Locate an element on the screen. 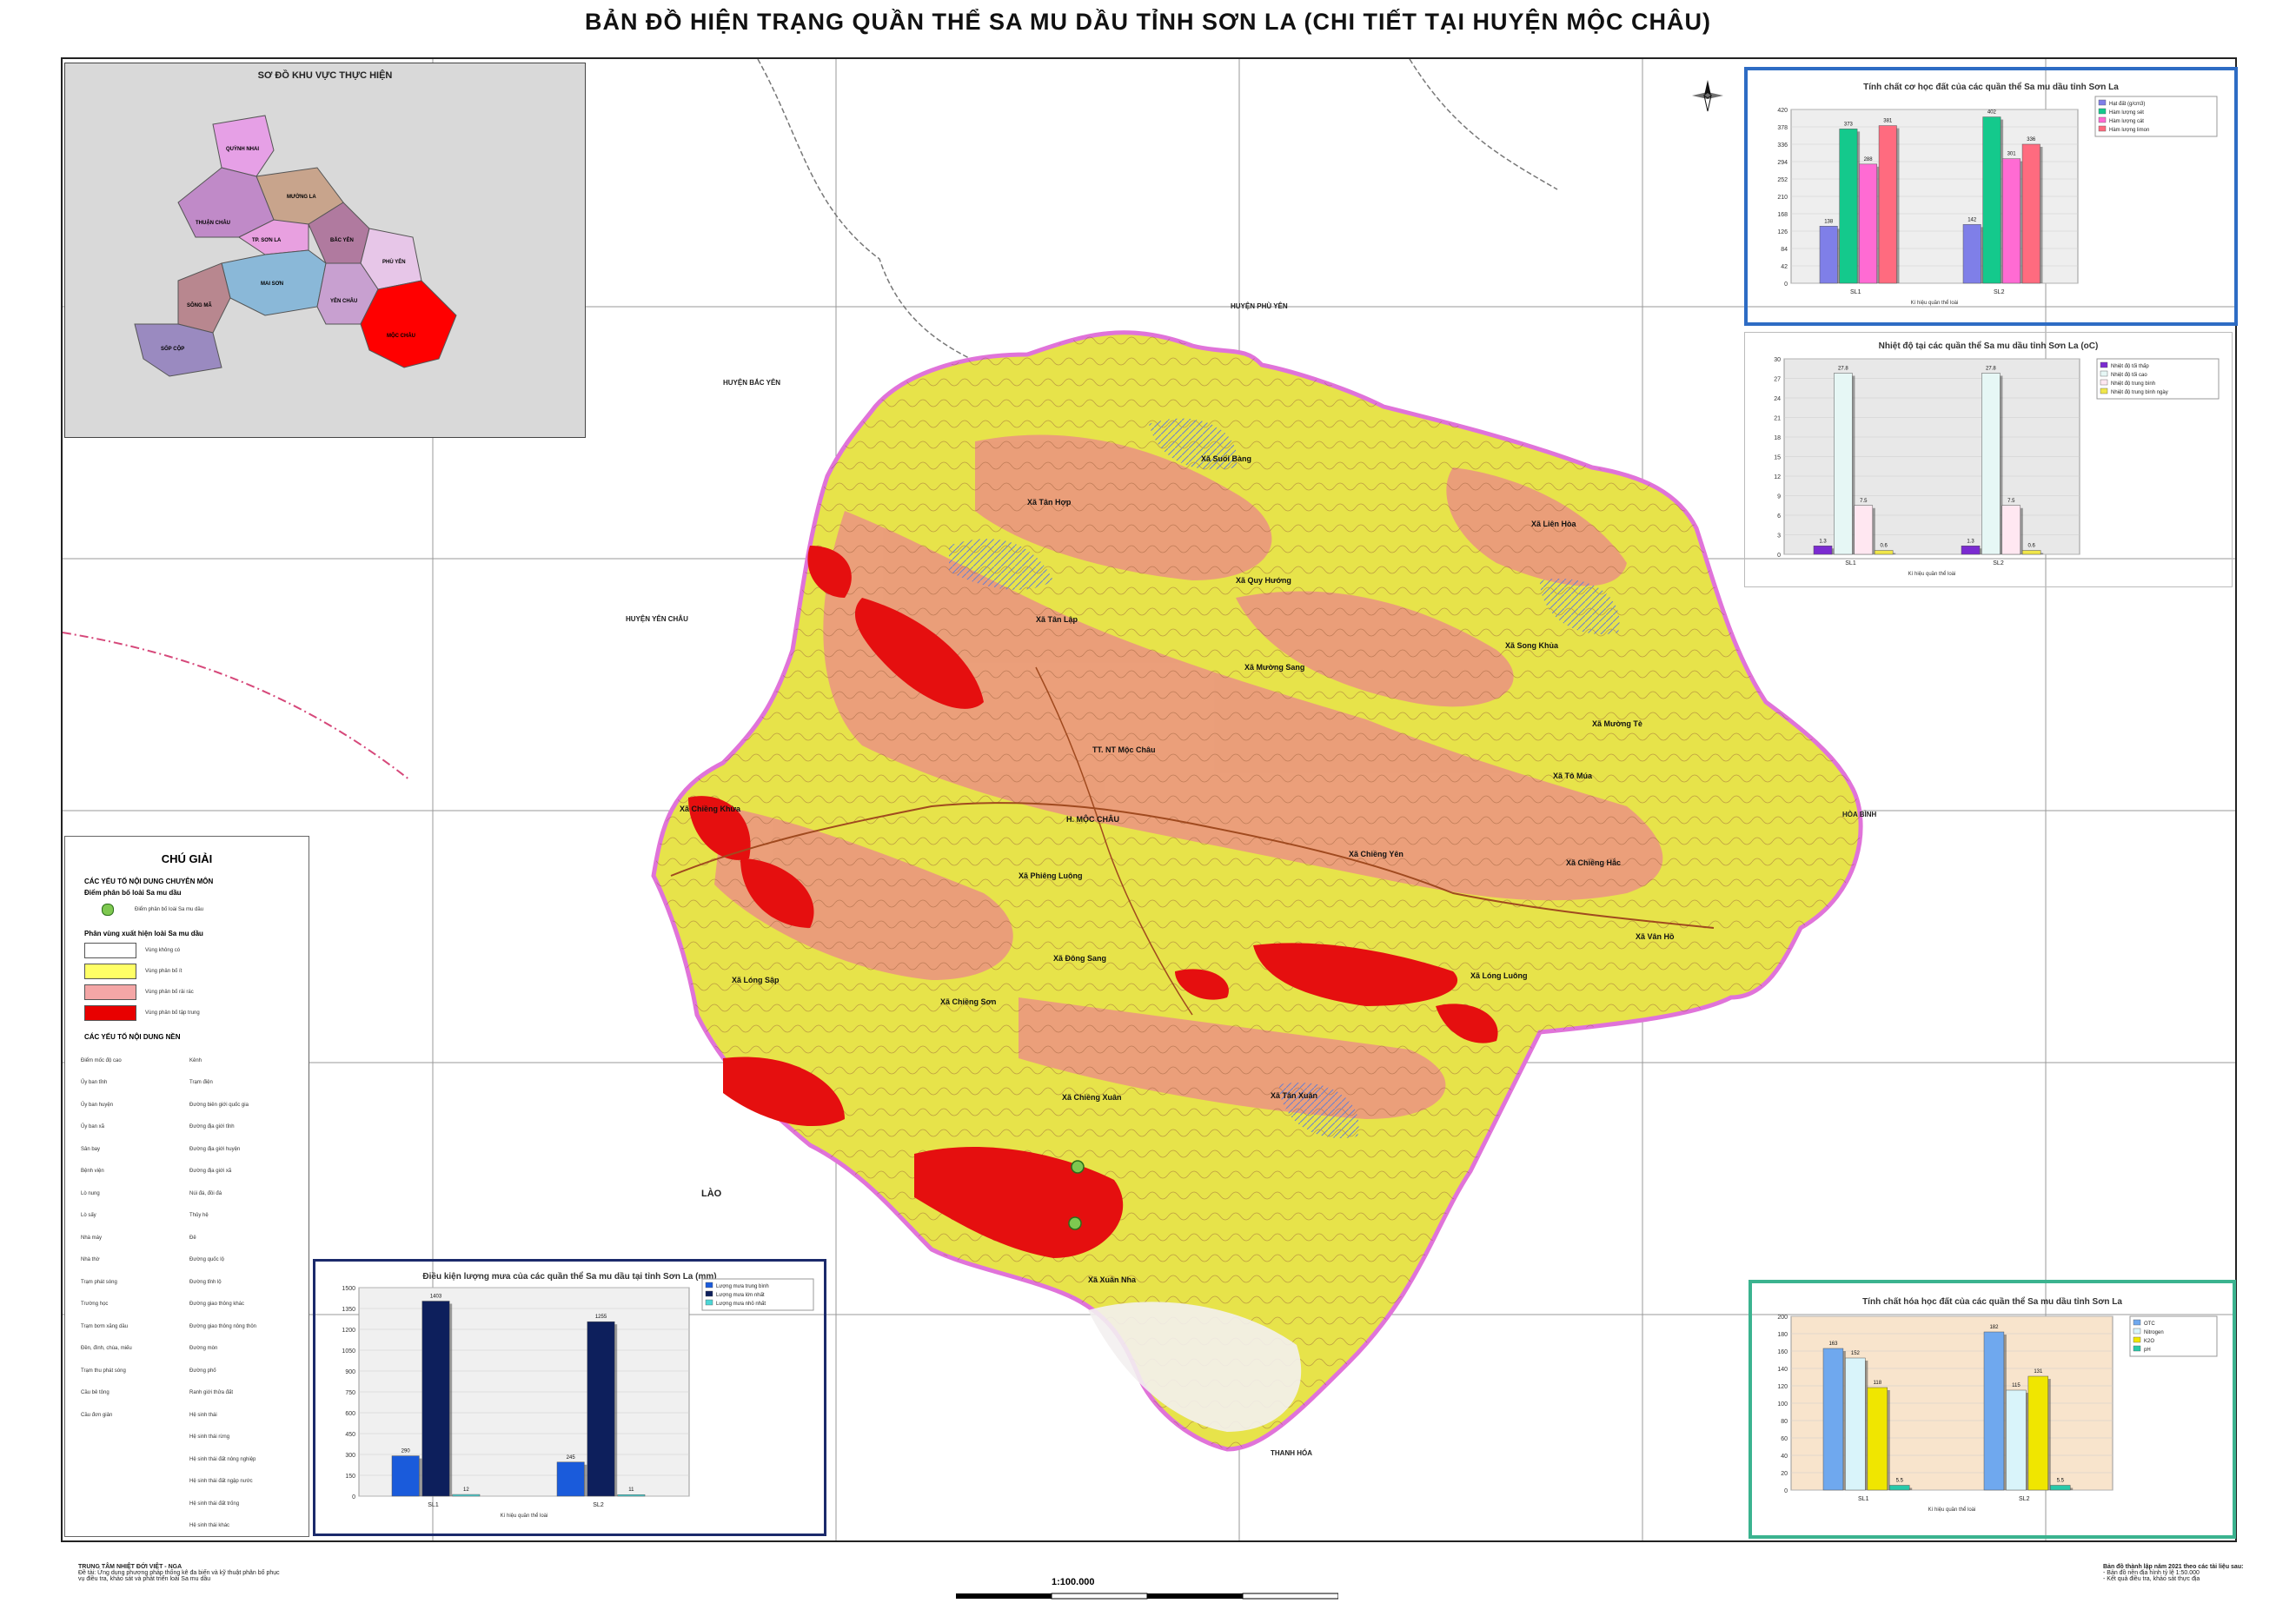  y-tick-label: 300 is located at coordinates (350, 1456).